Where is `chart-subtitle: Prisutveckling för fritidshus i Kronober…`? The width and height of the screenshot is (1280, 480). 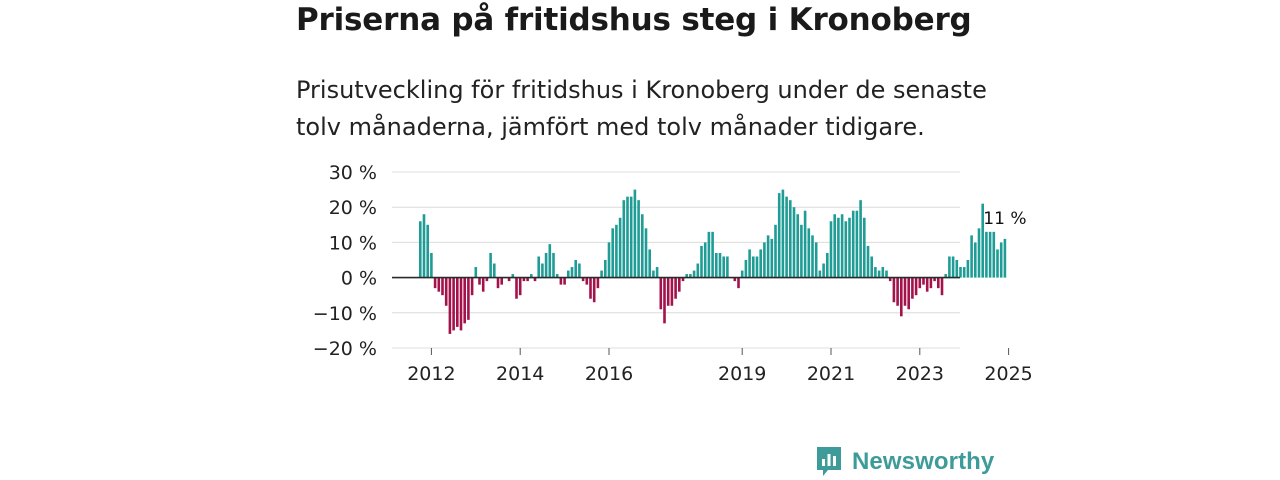 chart-subtitle: Prisutveckling för fritidshus i Kronober… is located at coordinates (641, 108).